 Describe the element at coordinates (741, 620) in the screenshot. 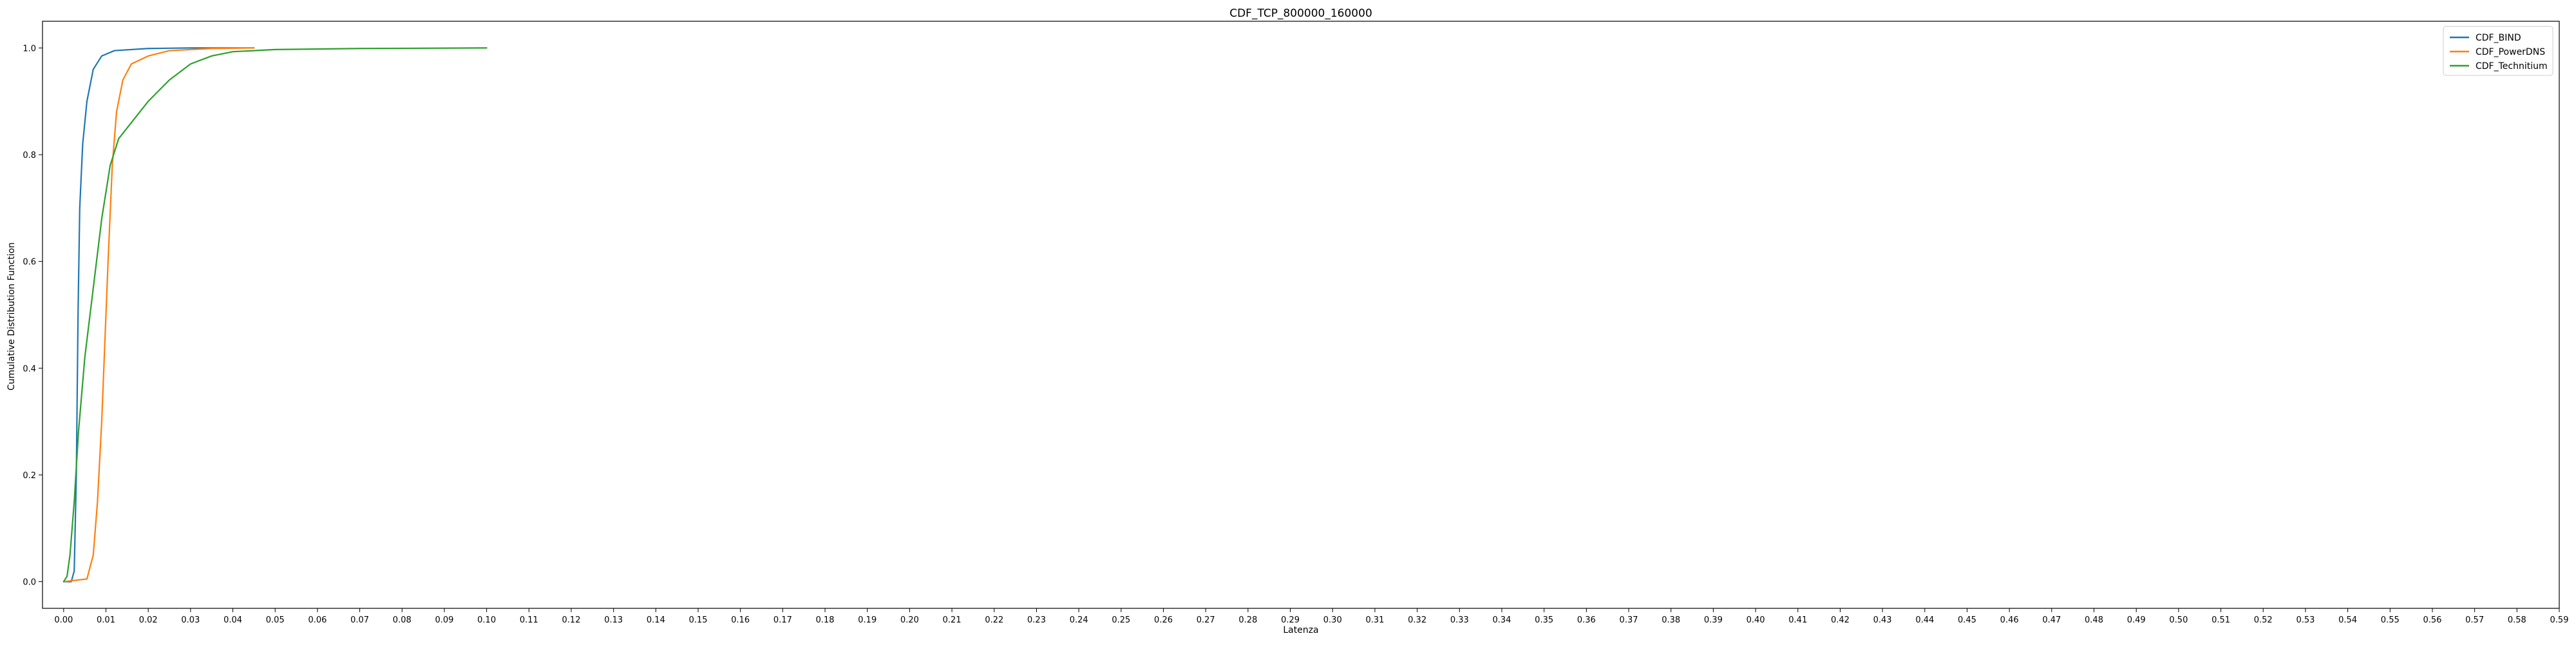

I see `x-tick-label: 0.16` at that location.